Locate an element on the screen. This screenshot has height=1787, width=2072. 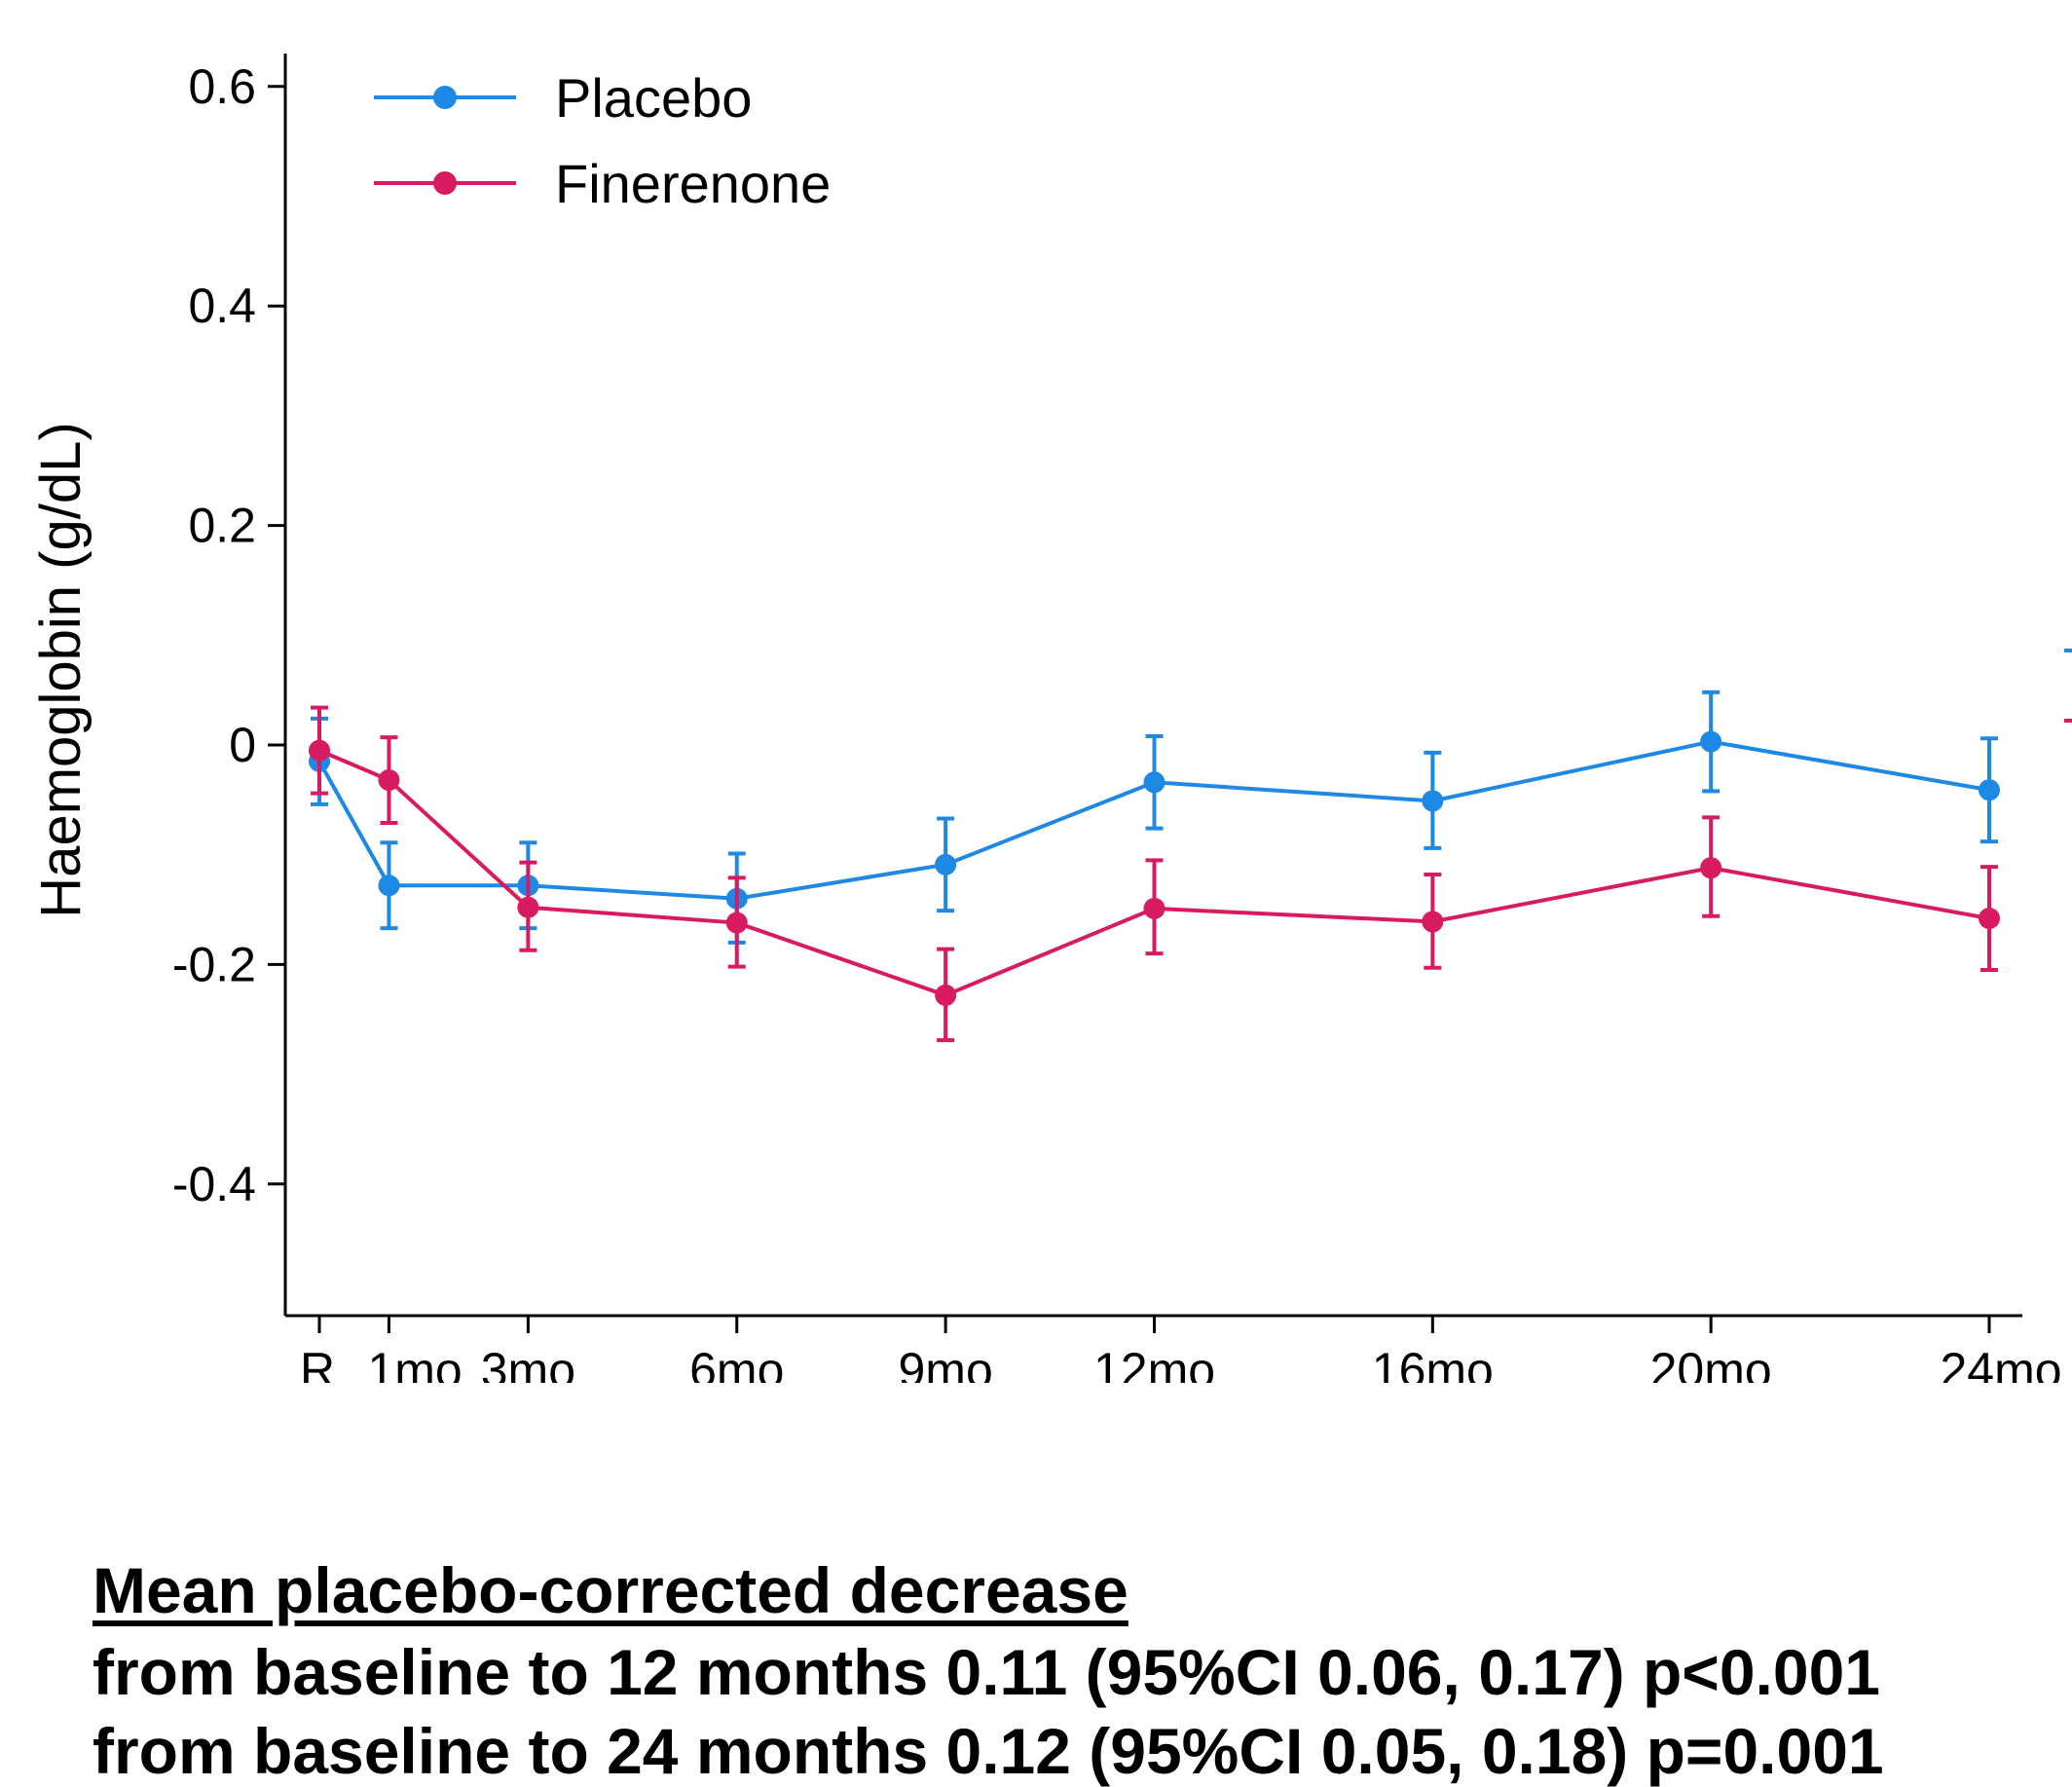
x-tick-label: R is located at coordinates (317, 1363).